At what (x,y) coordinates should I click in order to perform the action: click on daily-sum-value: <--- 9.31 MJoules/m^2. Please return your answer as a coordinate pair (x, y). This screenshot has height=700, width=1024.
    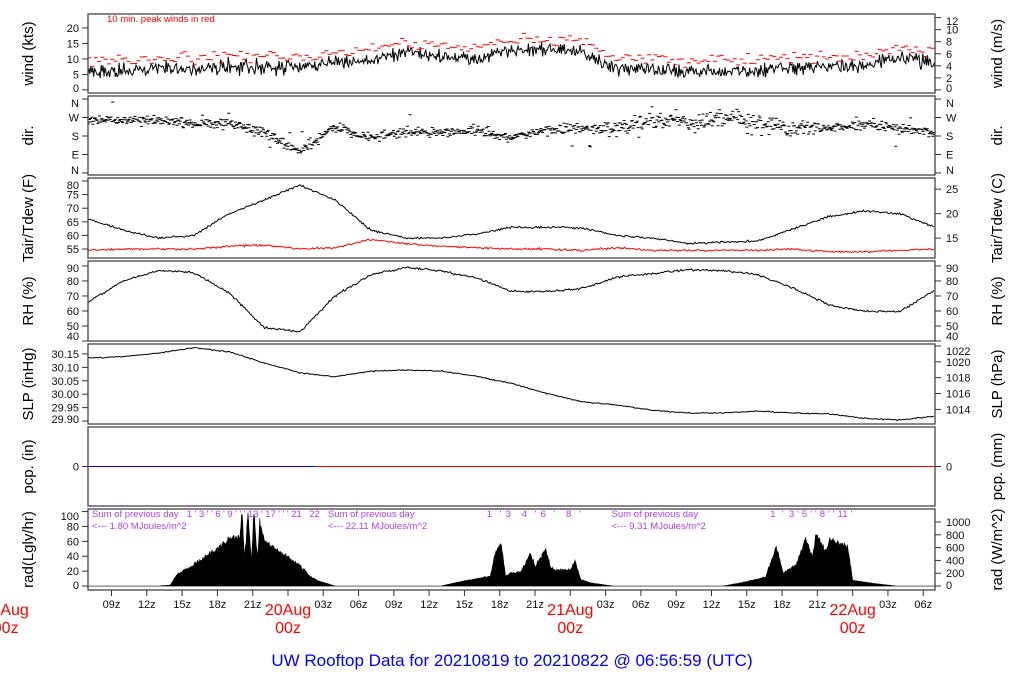
    Looking at the image, I should click on (658, 526).